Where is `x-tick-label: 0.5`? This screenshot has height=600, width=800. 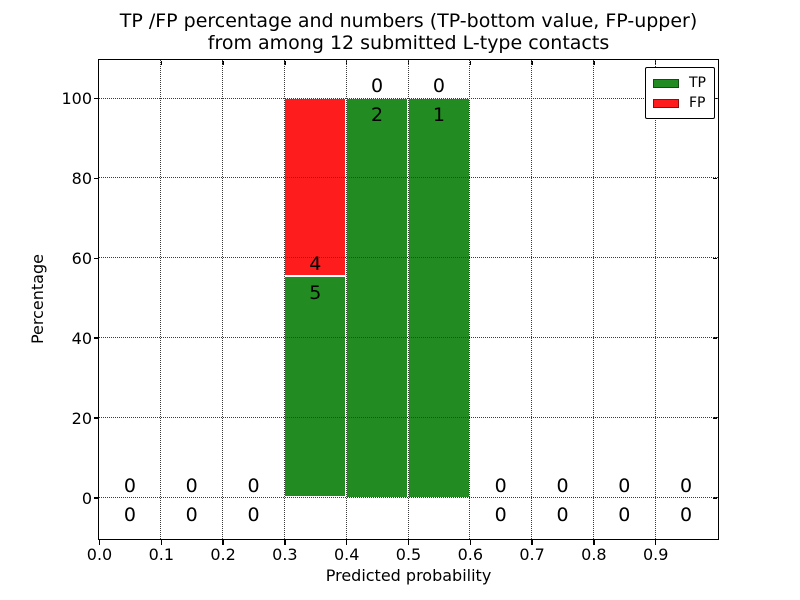 x-tick-label: 0.5 is located at coordinates (408, 554).